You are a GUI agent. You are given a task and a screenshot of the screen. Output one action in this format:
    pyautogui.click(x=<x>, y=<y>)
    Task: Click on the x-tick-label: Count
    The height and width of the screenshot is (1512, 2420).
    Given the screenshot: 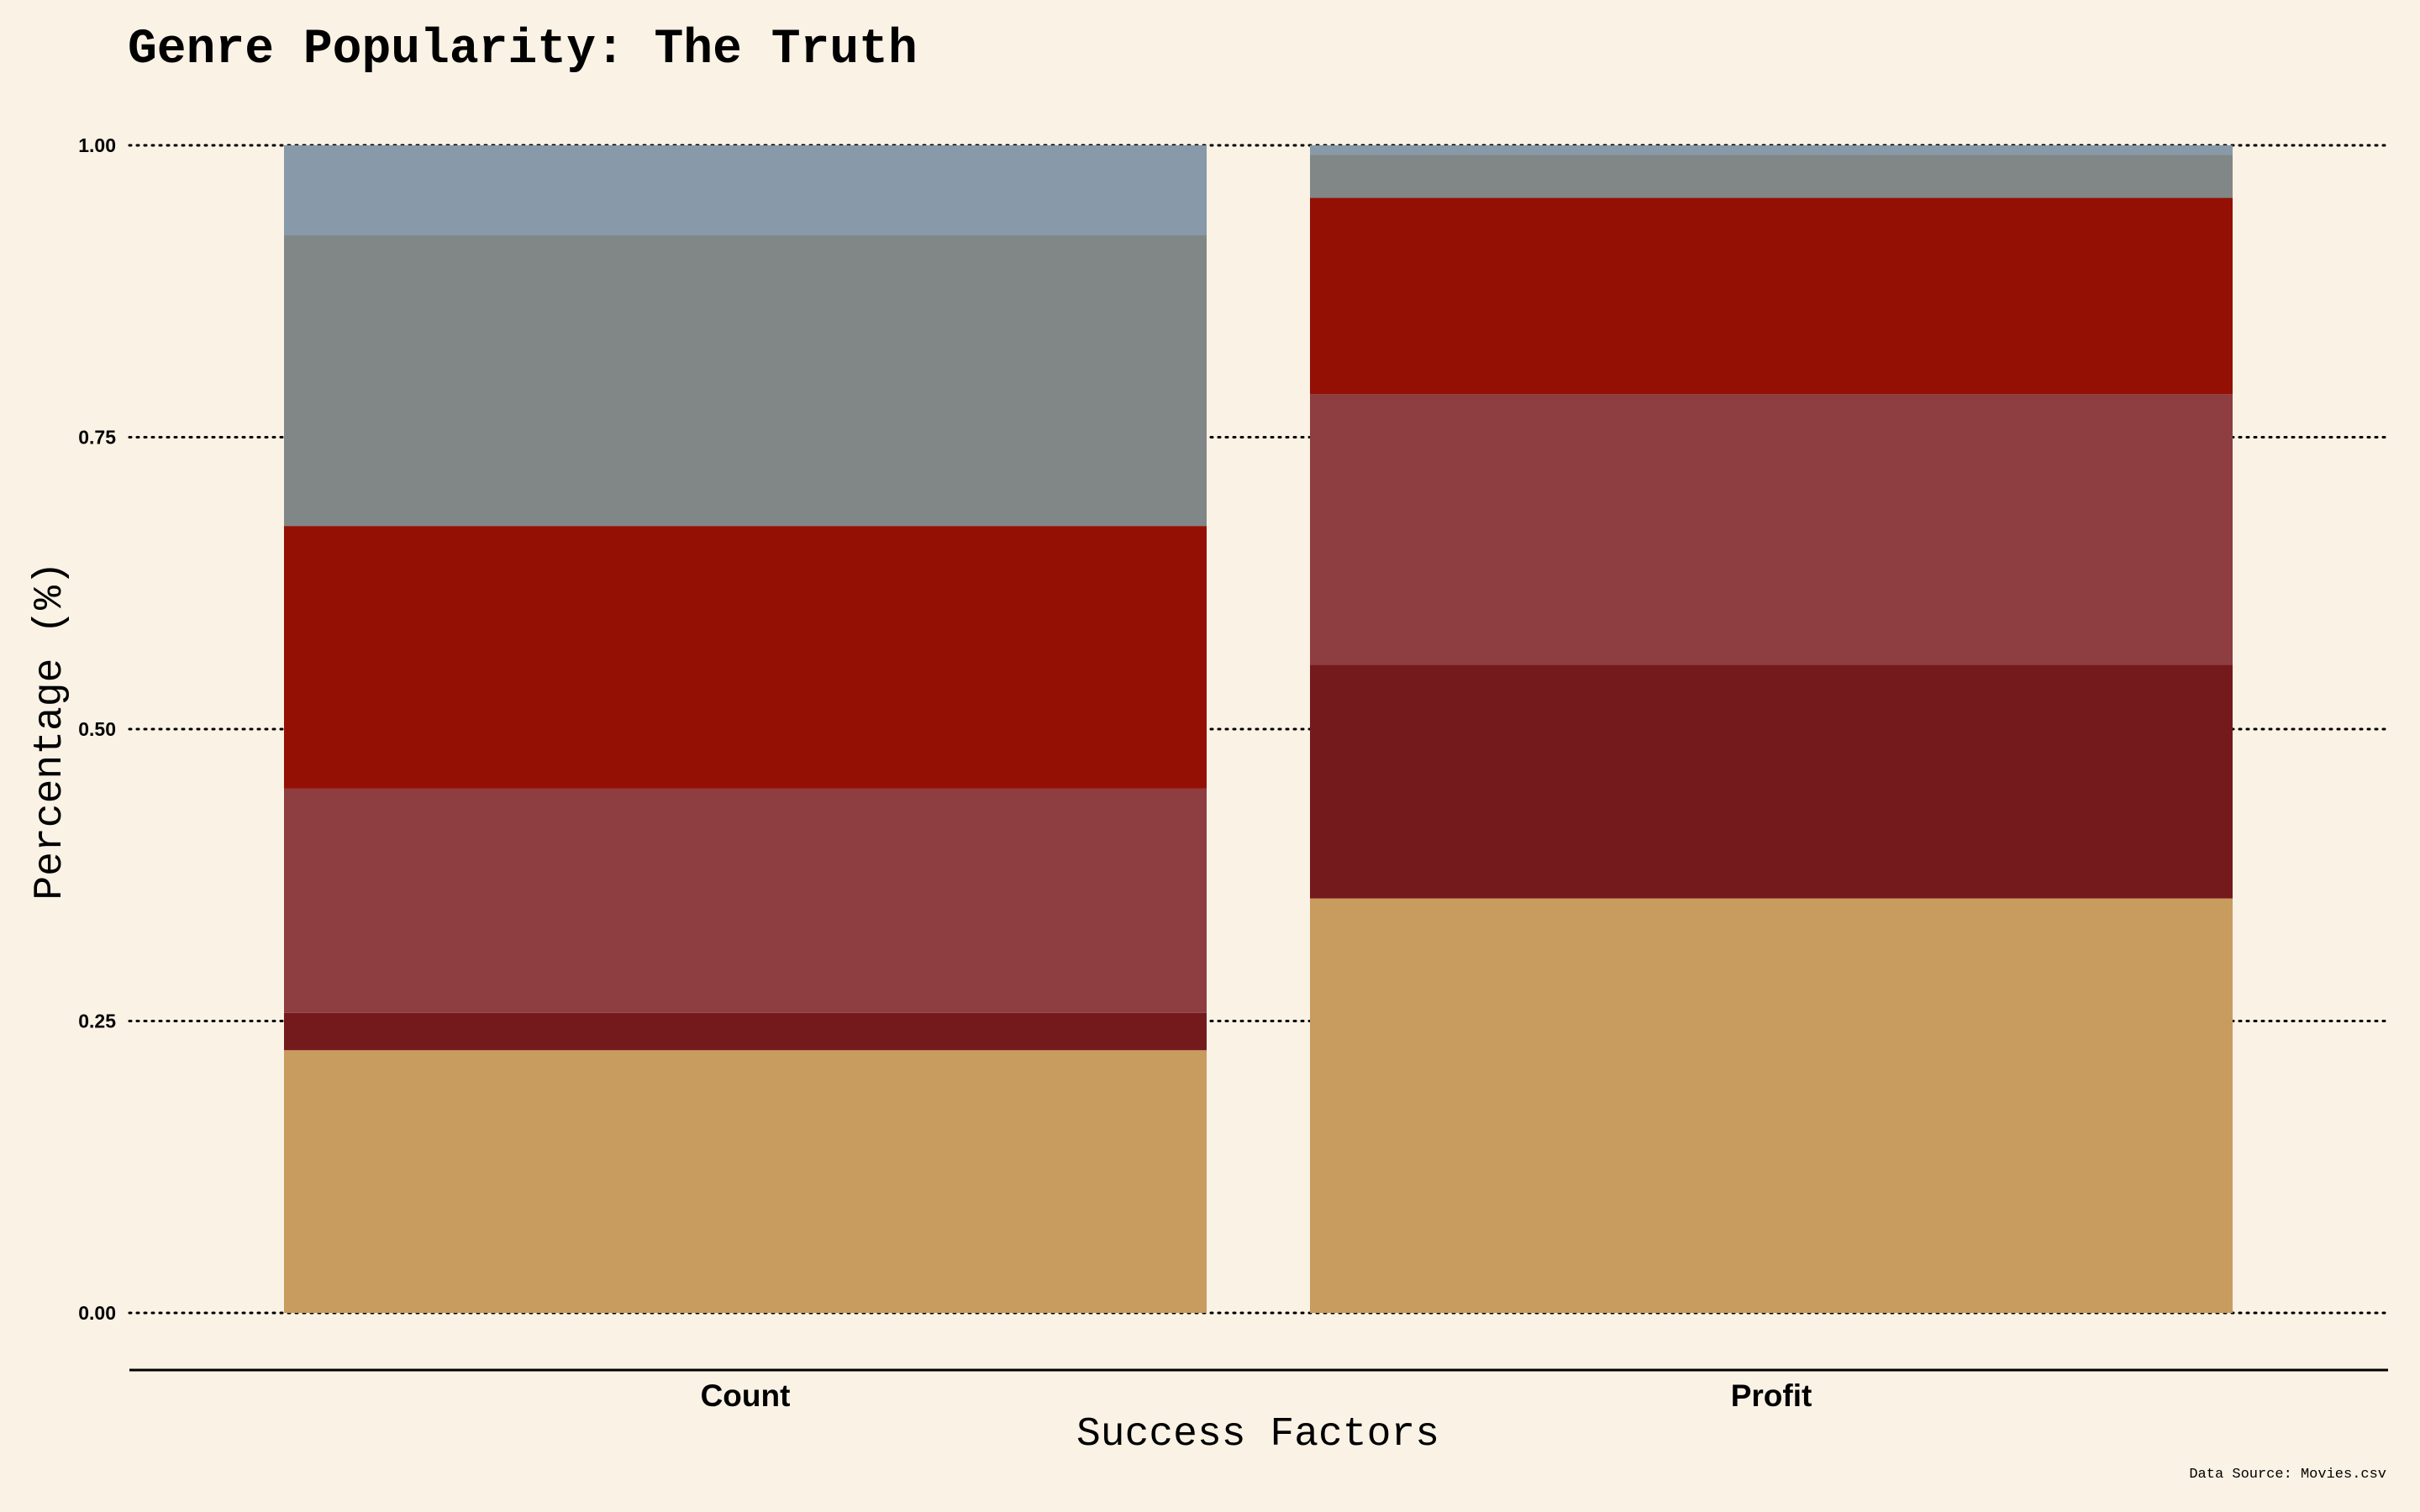 What is the action you would take?
    pyautogui.click(x=746, y=1395)
    